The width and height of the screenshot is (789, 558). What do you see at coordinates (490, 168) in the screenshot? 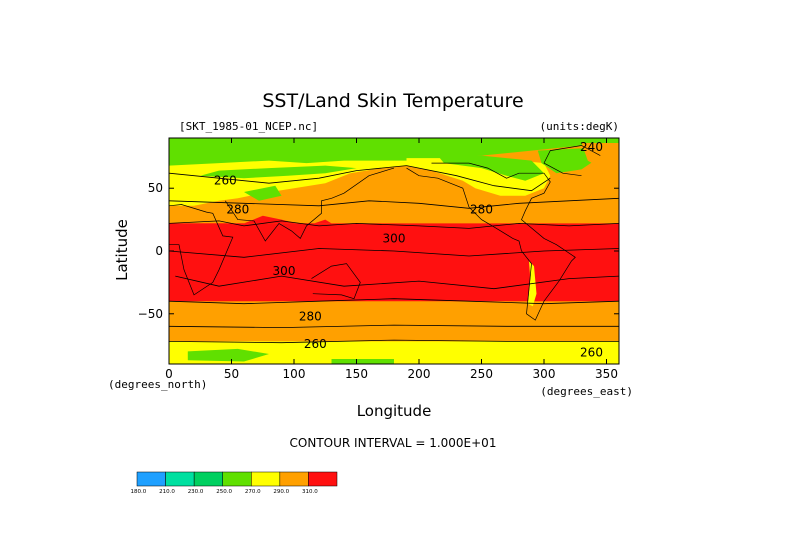
I see `region-canada` at bounding box center [490, 168].